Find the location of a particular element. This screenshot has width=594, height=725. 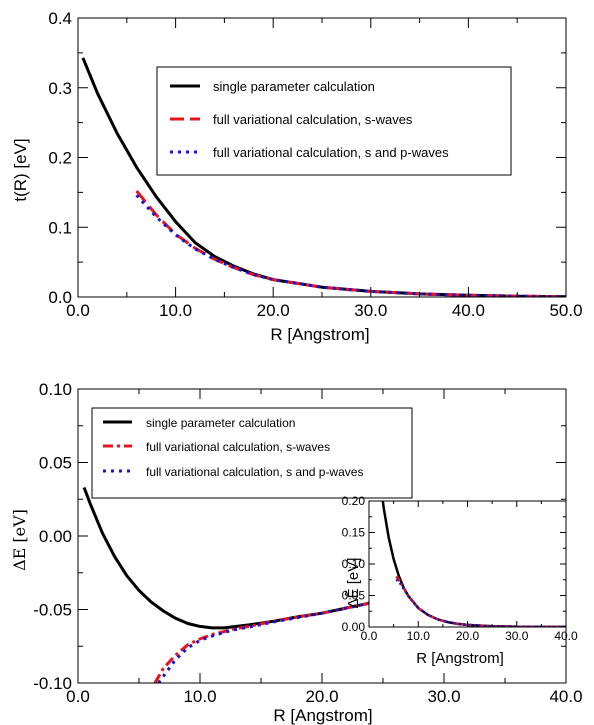

inset-ytick-label-3: 0.15 is located at coordinates (354, 533).